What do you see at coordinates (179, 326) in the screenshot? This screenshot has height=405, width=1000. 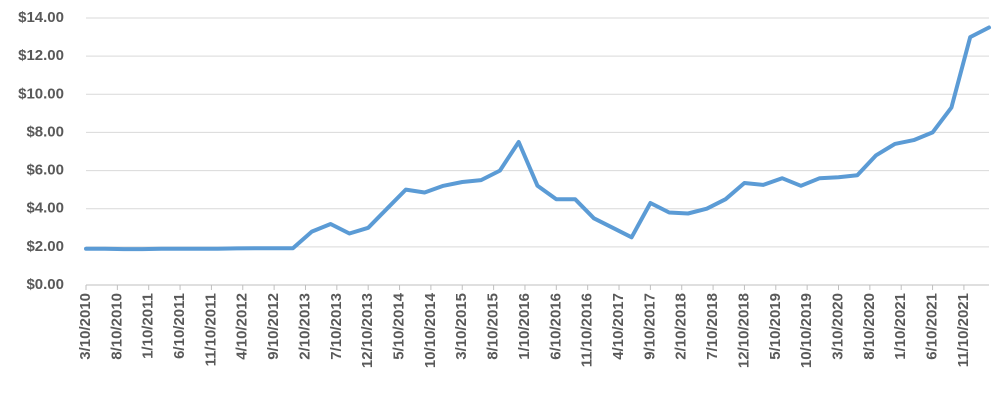 I see `x-tick-label: 6/10/2011` at bounding box center [179, 326].